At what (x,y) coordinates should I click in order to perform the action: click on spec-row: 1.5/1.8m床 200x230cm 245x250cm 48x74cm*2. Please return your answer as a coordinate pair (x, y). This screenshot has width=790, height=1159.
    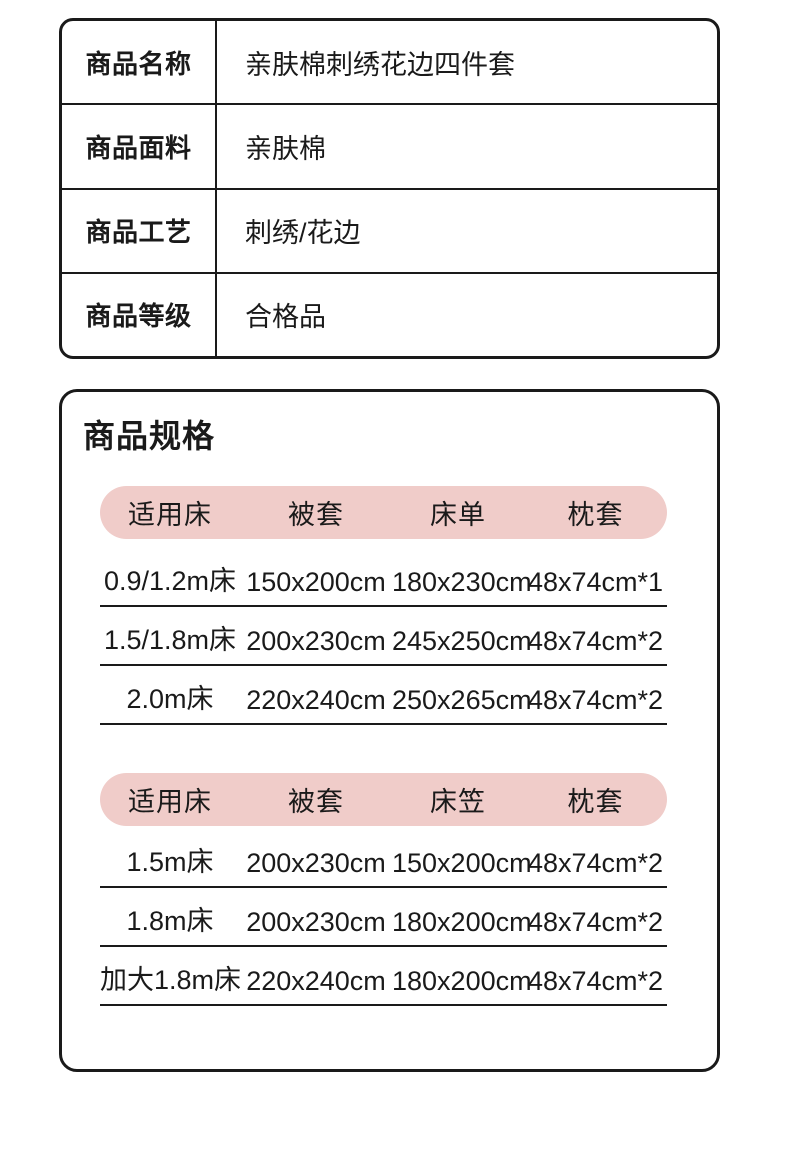
    Looking at the image, I should click on (383, 636).